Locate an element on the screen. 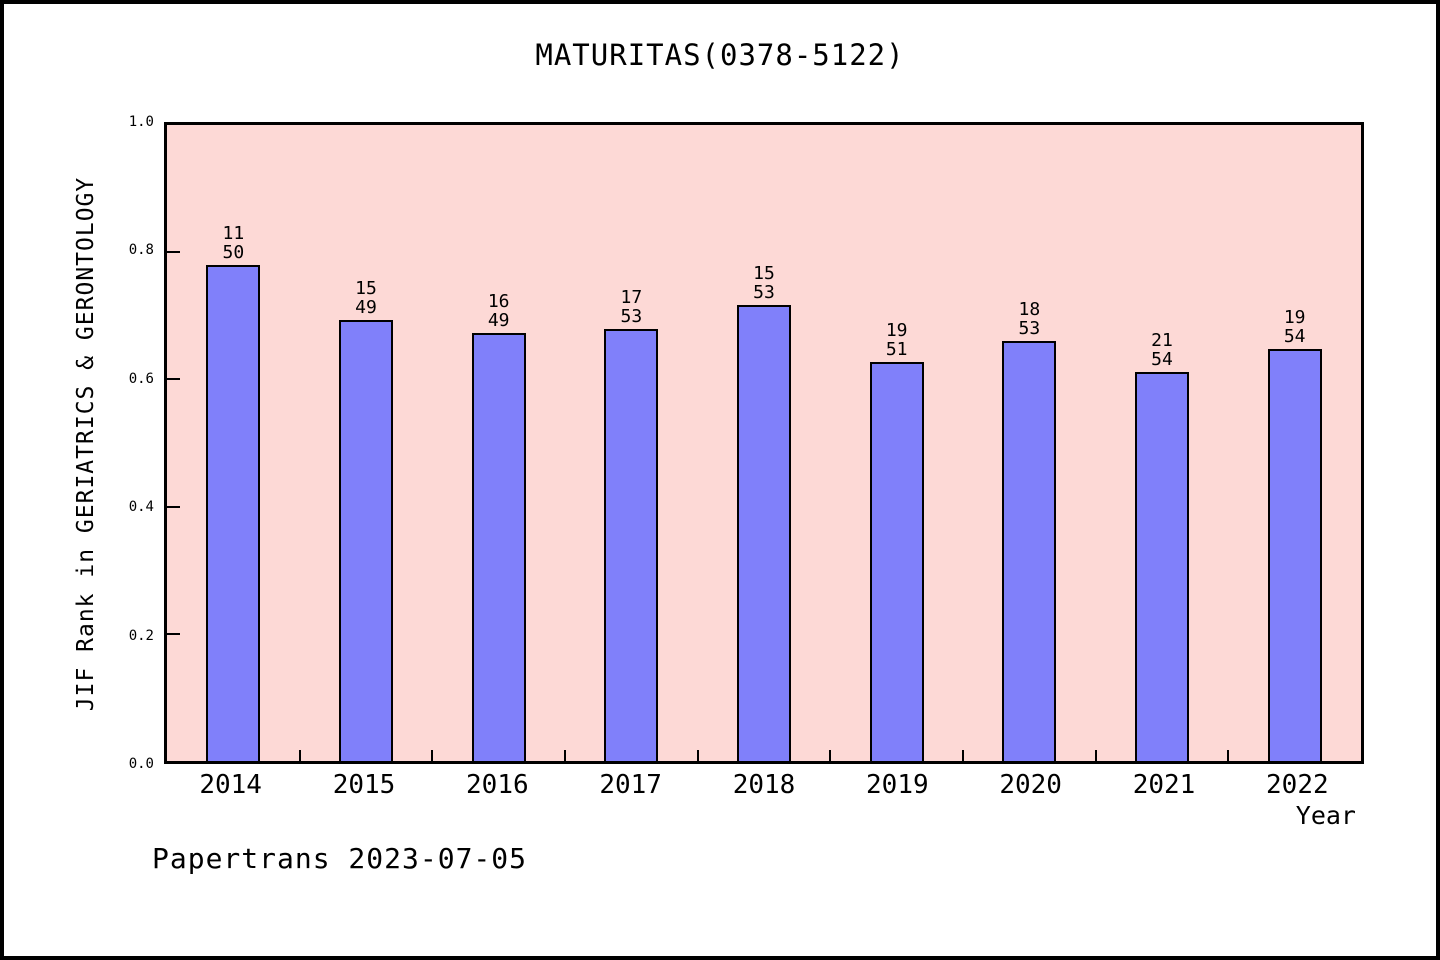 The height and width of the screenshot is (960, 1440). bar-2021 is located at coordinates (1162, 566).